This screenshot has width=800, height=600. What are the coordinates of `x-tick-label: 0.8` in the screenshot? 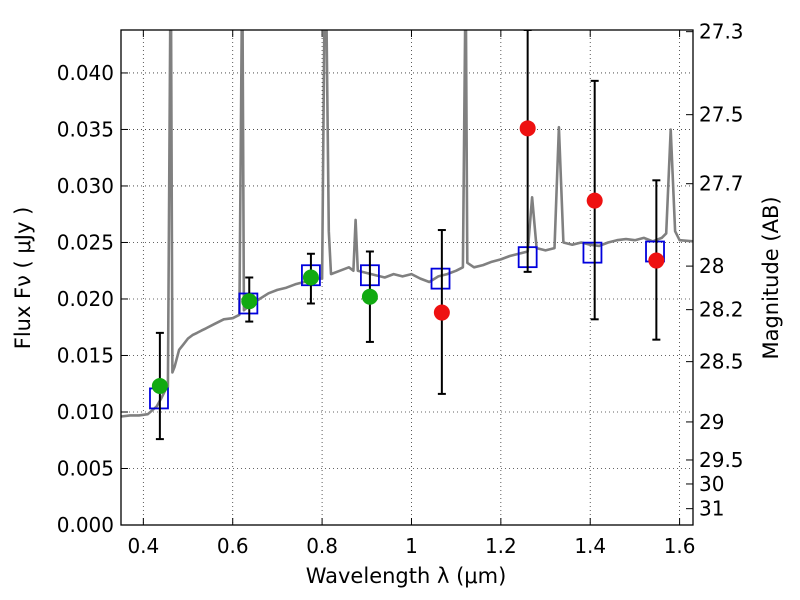 It's located at (322, 546).